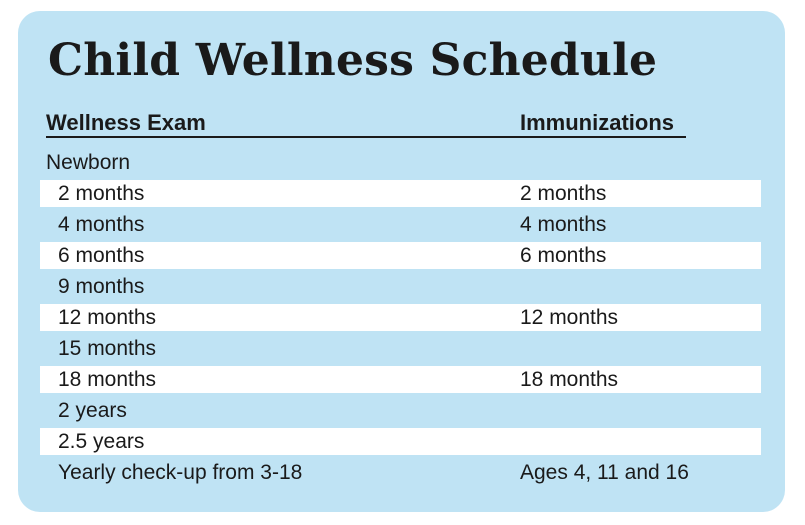 The width and height of the screenshot is (805, 525). Describe the element at coordinates (101, 255) in the screenshot. I see `wellness-exam-cell: 6 months` at that location.